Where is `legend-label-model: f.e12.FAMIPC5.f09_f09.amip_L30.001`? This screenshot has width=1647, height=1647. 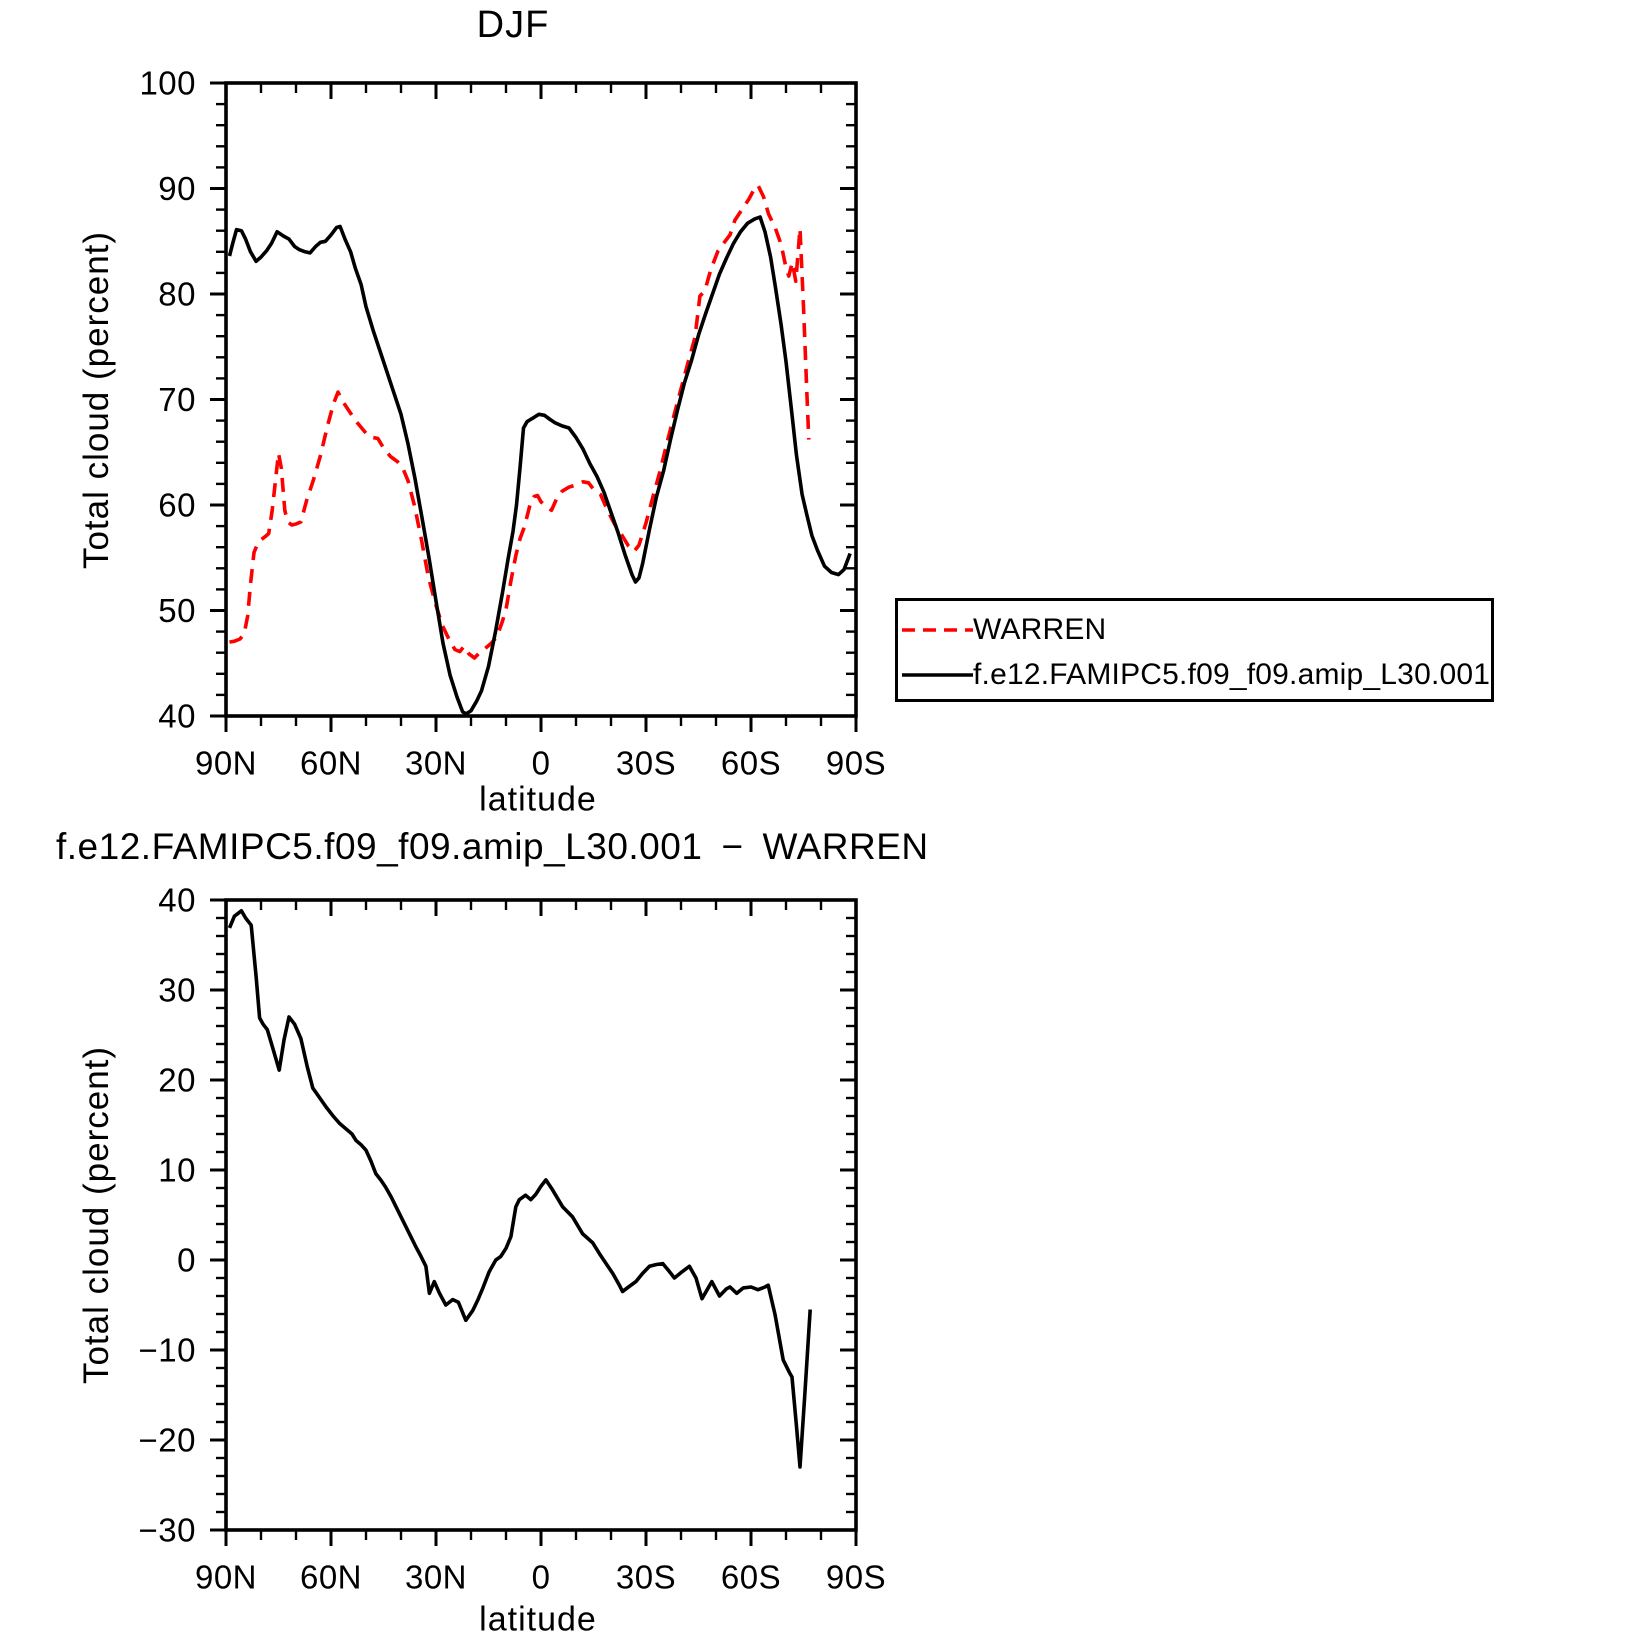
legend-label-model: f.e12.FAMIPC5.f09_f09.amip_L30.001 is located at coordinates (1232, 674).